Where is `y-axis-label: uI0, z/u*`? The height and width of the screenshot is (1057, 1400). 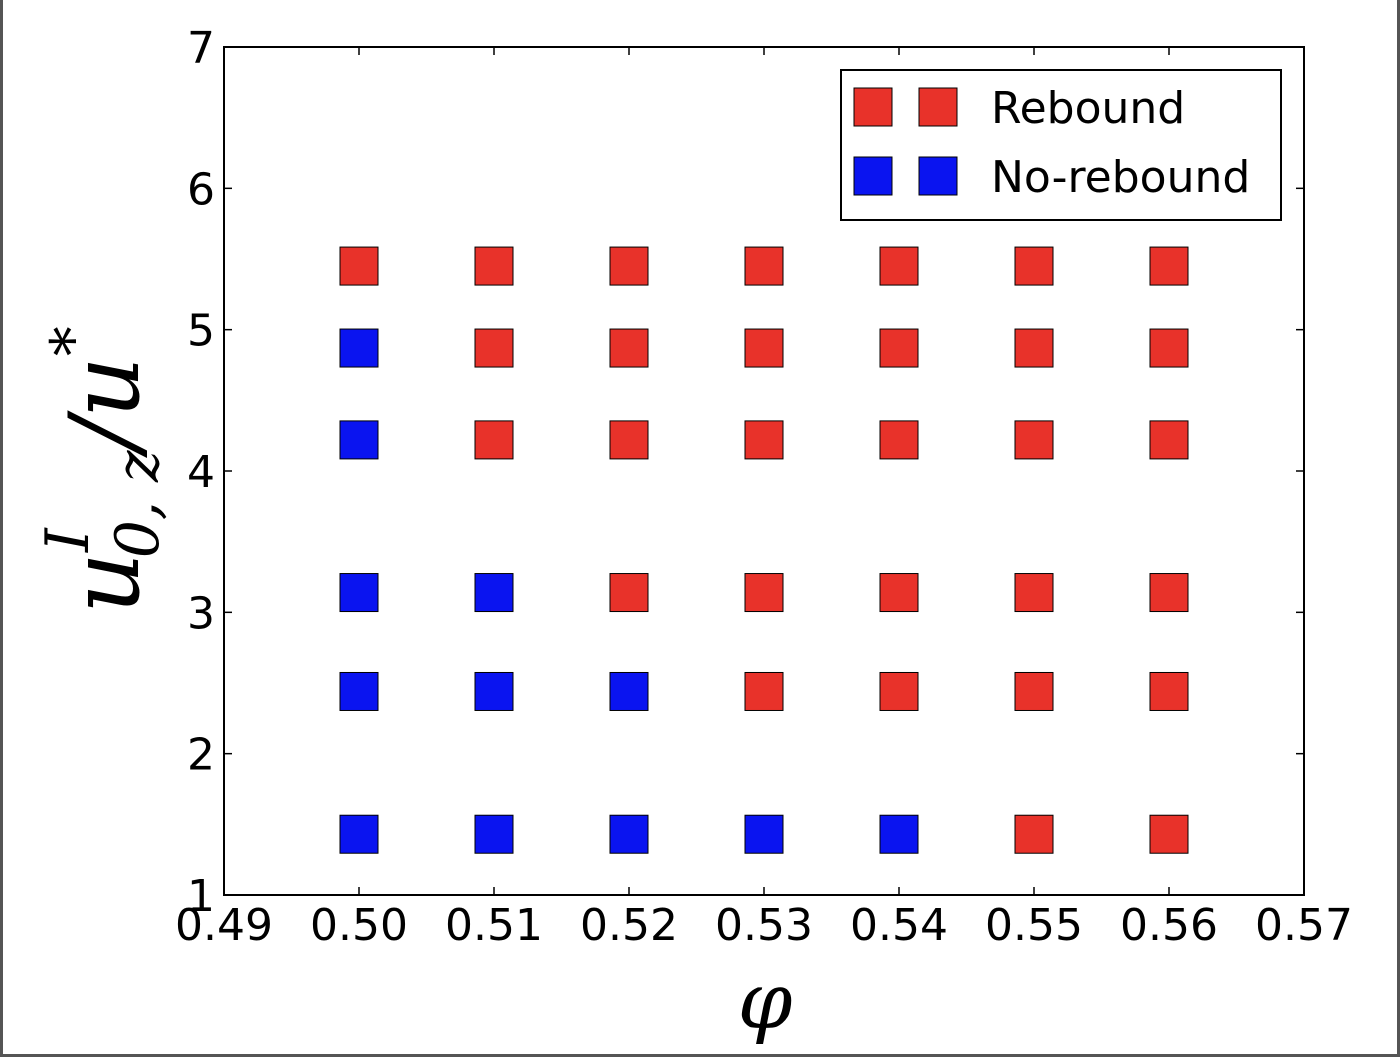
y-axis-label: uI0, z/u* is located at coordinates (103, 470).